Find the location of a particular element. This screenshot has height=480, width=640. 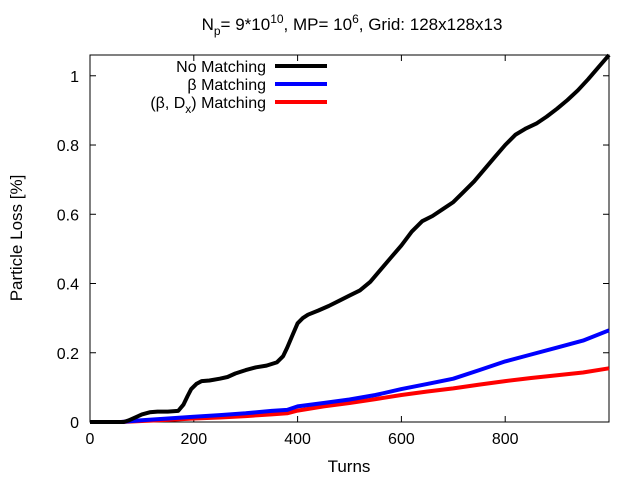

y-tick-label: 0.8 is located at coordinates (68, 146).